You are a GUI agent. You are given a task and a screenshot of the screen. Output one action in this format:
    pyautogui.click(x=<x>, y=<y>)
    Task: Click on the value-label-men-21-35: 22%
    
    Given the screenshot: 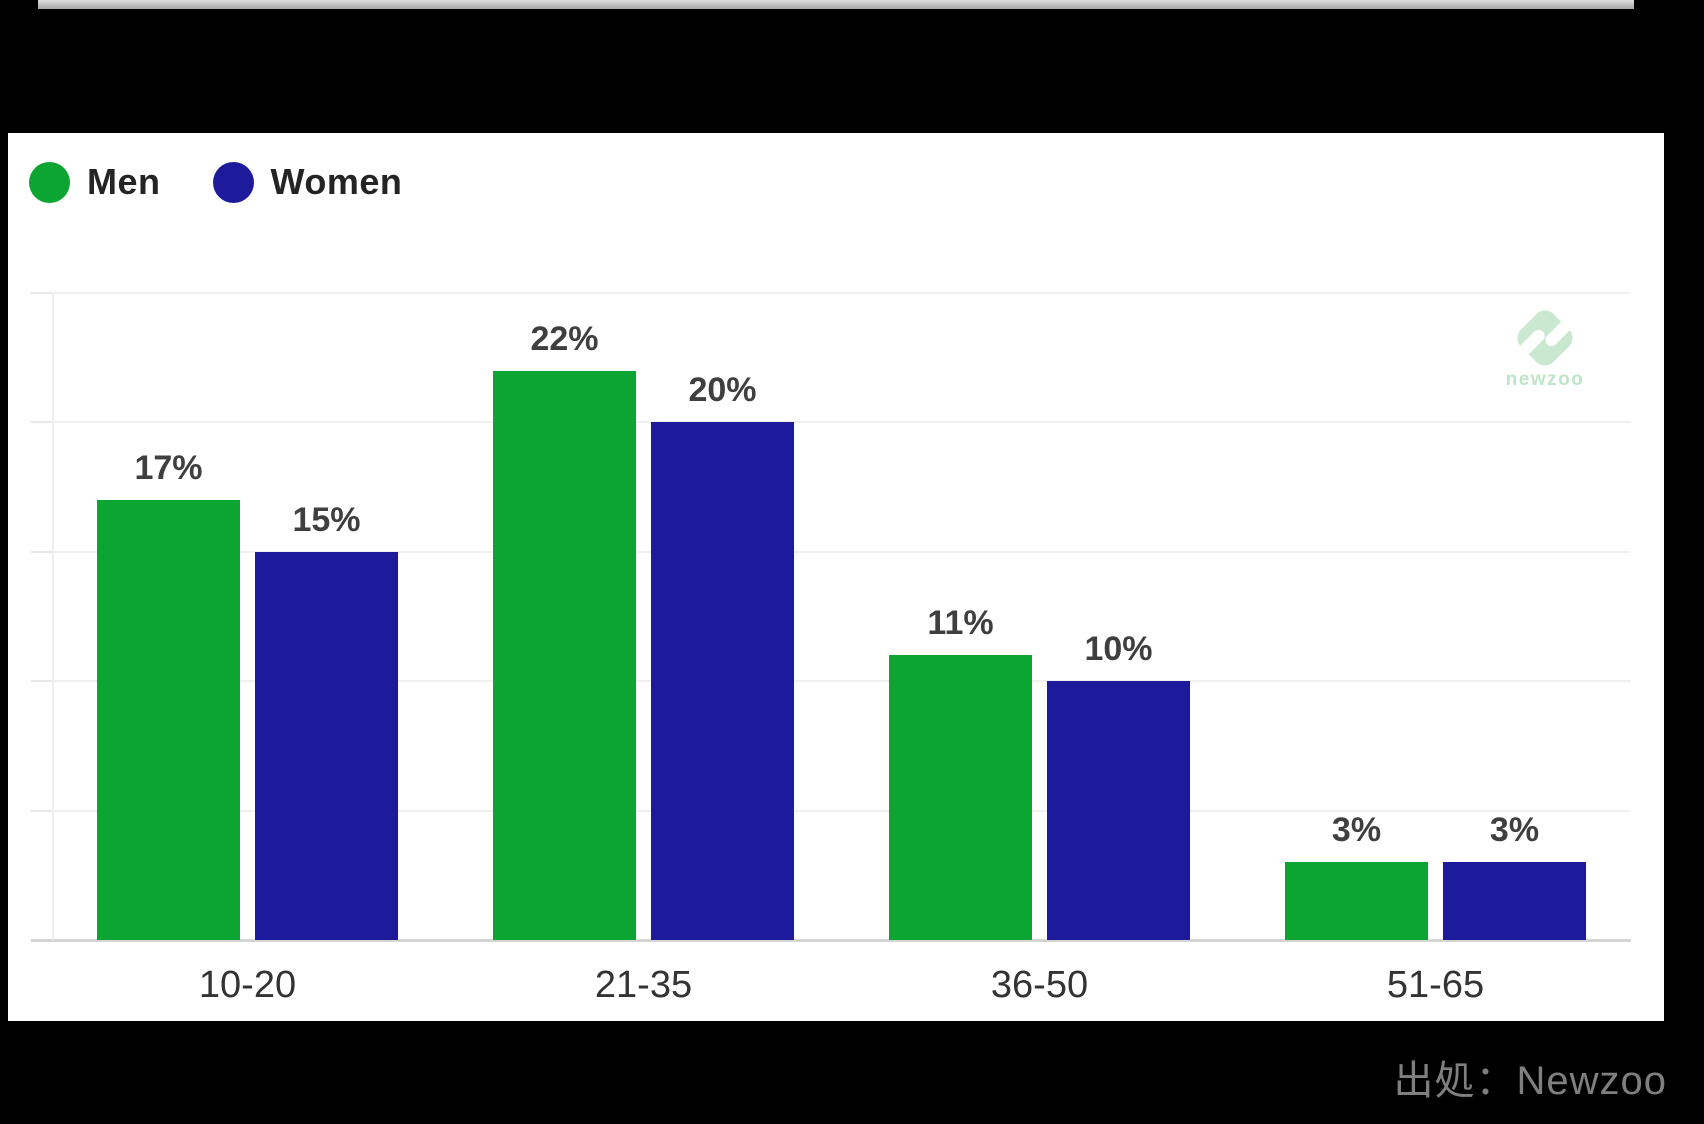 What is the action you would take?
    pyautogui.click(x=564, y=339)
    